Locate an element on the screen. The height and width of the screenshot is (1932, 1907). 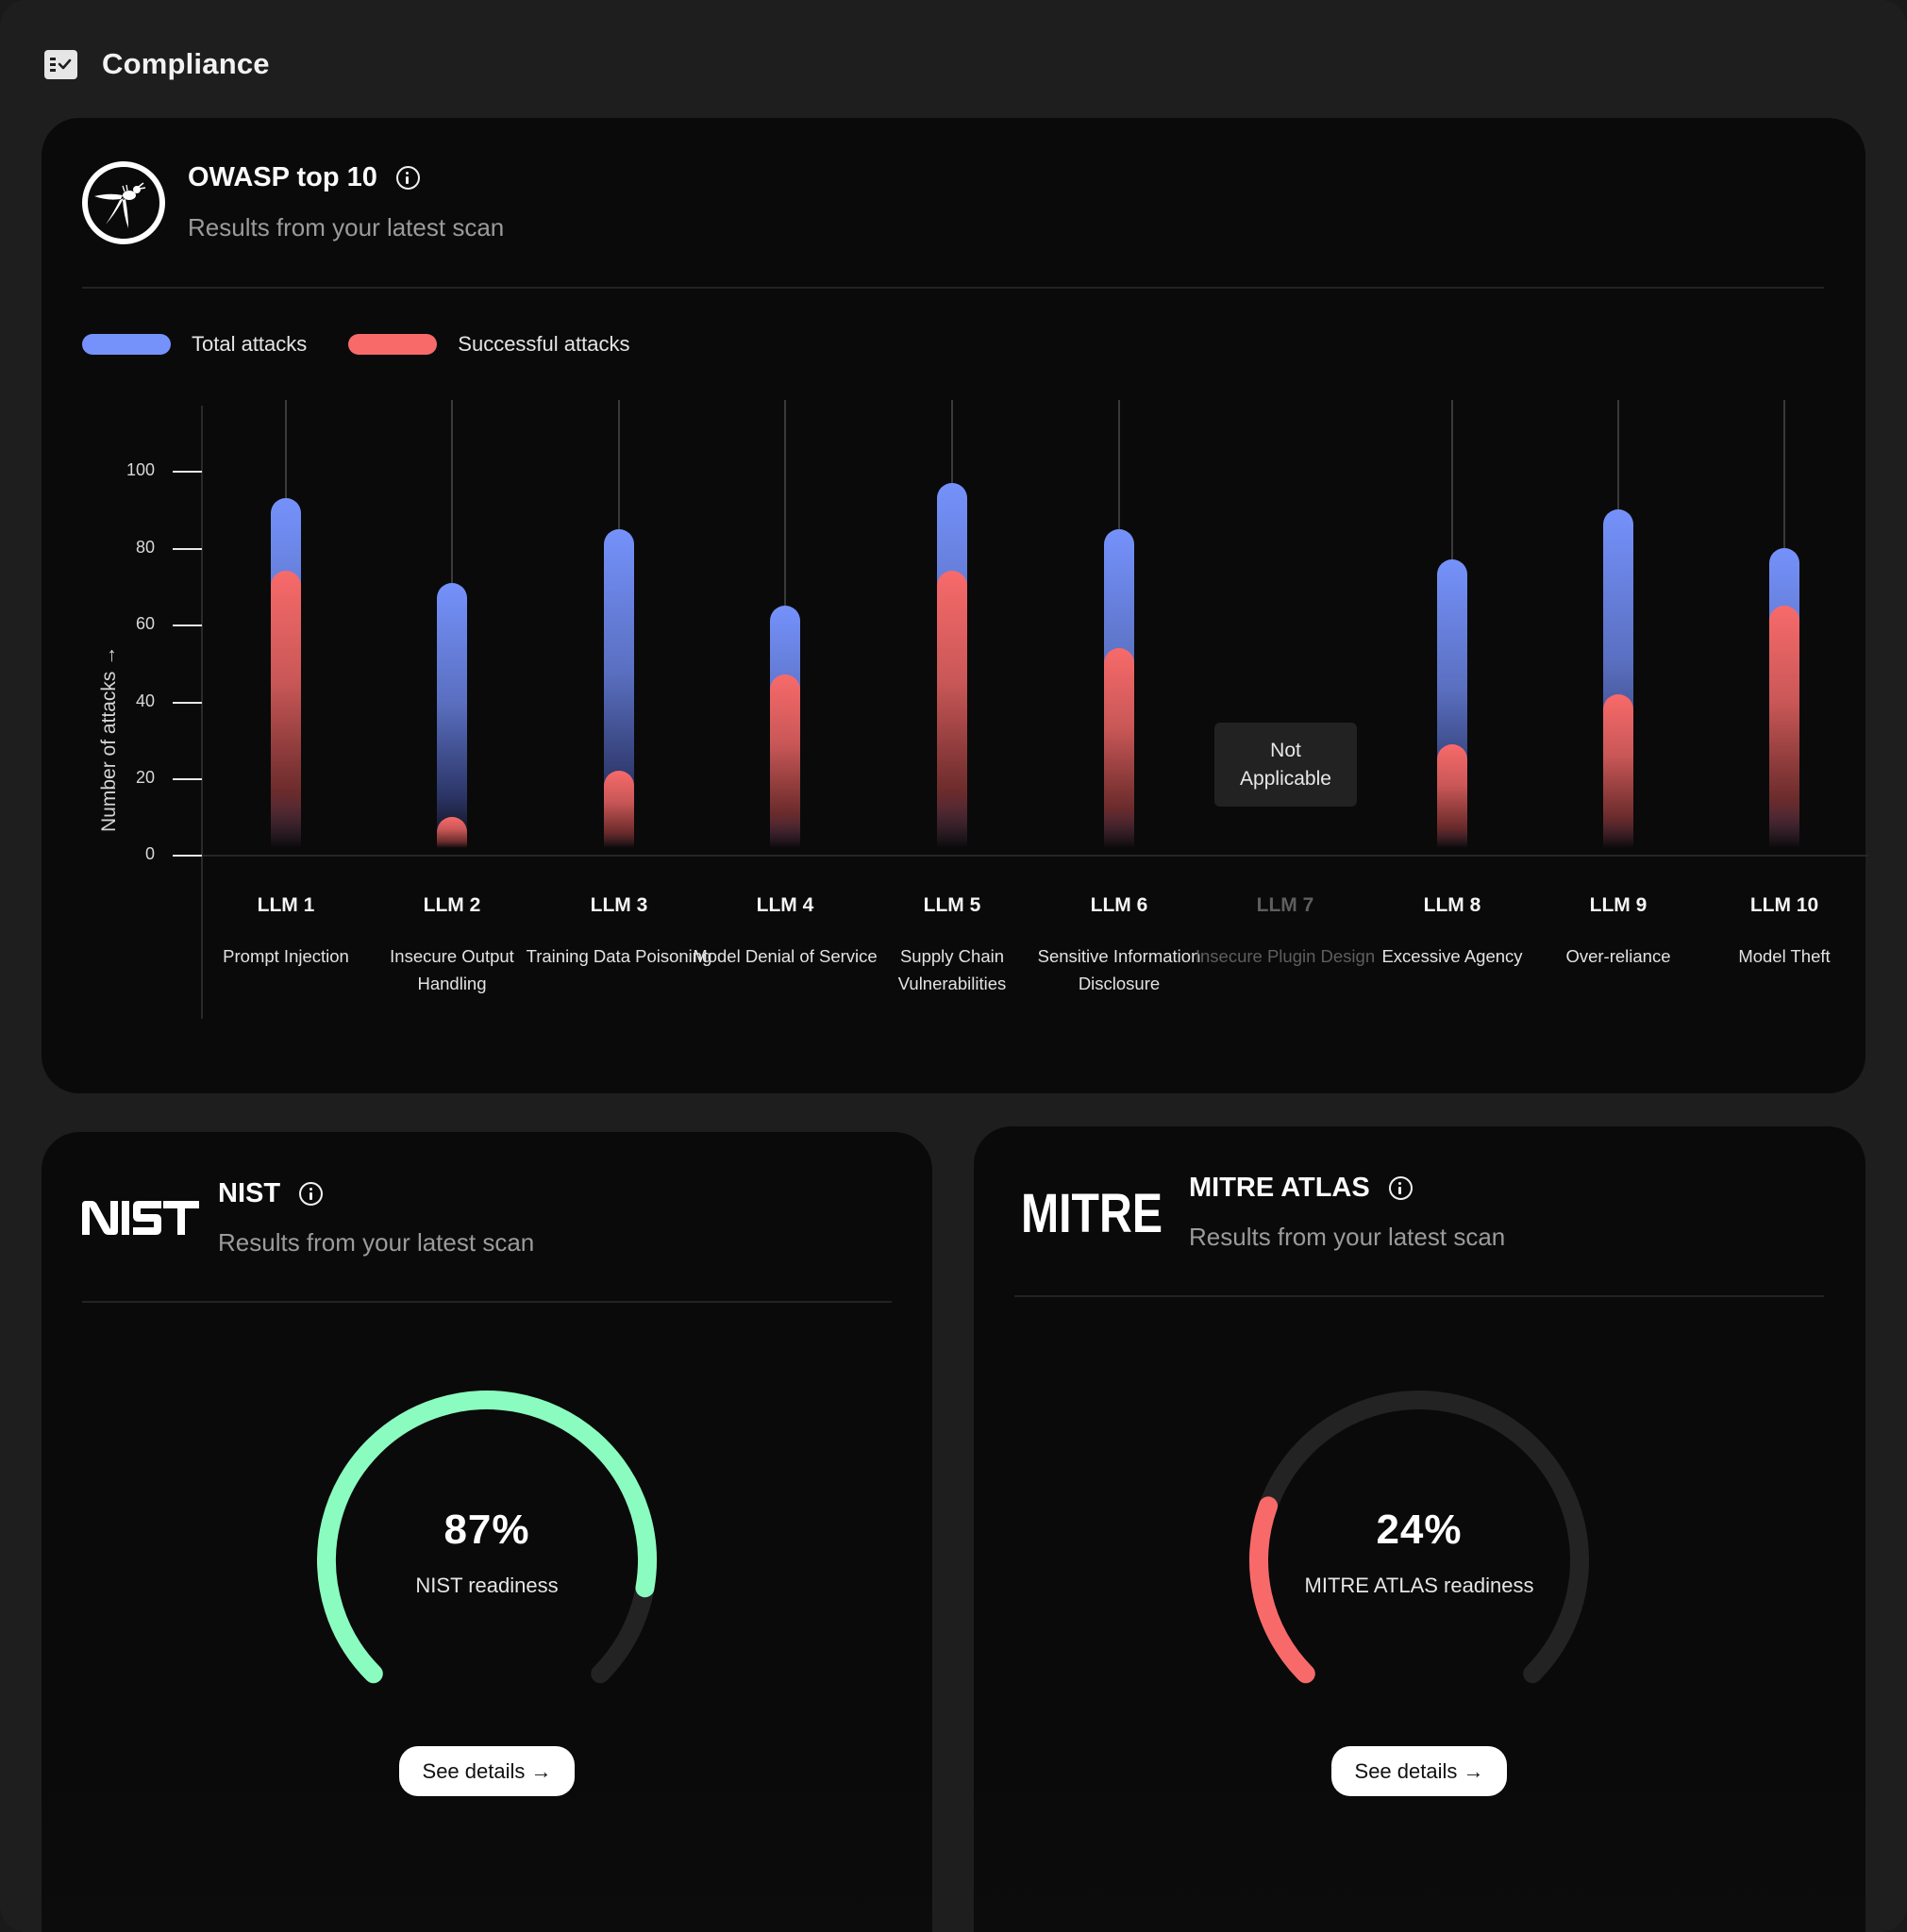
nist-title-row: NIST is located at coordinates (271, 1194).